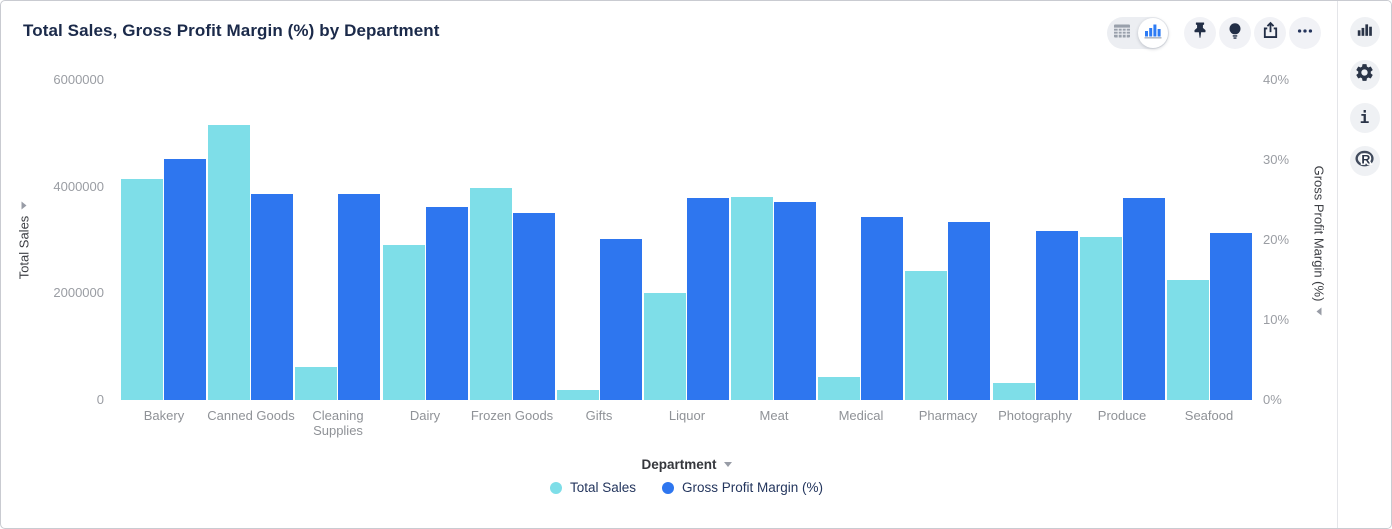  I want to click on table-view-button, so click(1122, 33).